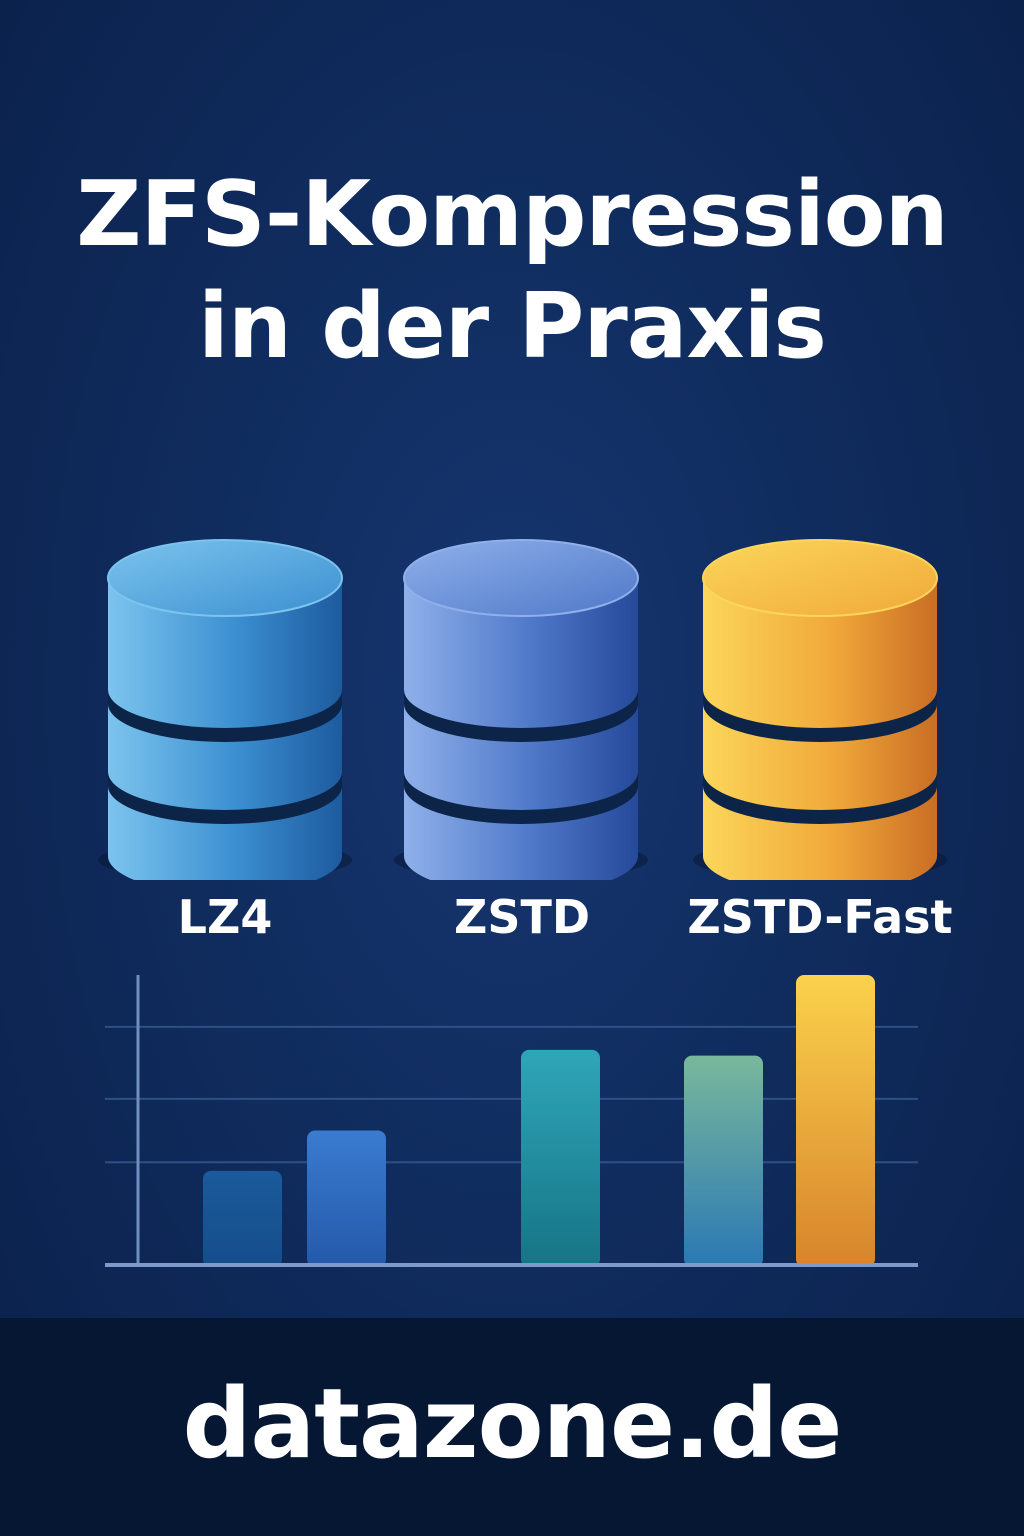  What do you see at coordinates (522, 917) in the screenshot?
I see `label-zstd: ZSTD` at bounding box center [522, 917].